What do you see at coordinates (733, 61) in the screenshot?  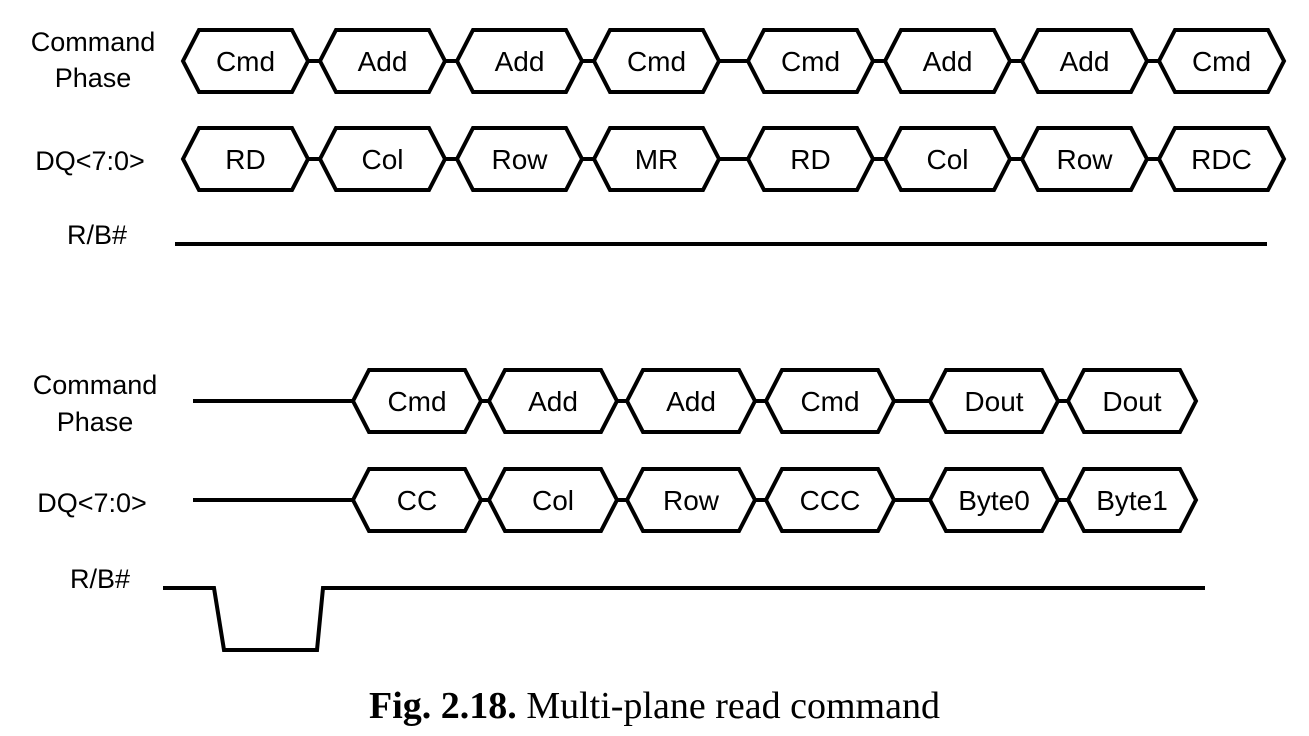 I see `top-command-phase-row: Cmd Add Add Cmd Cmd Add Add Cmd` at bounding box center [733, 61].